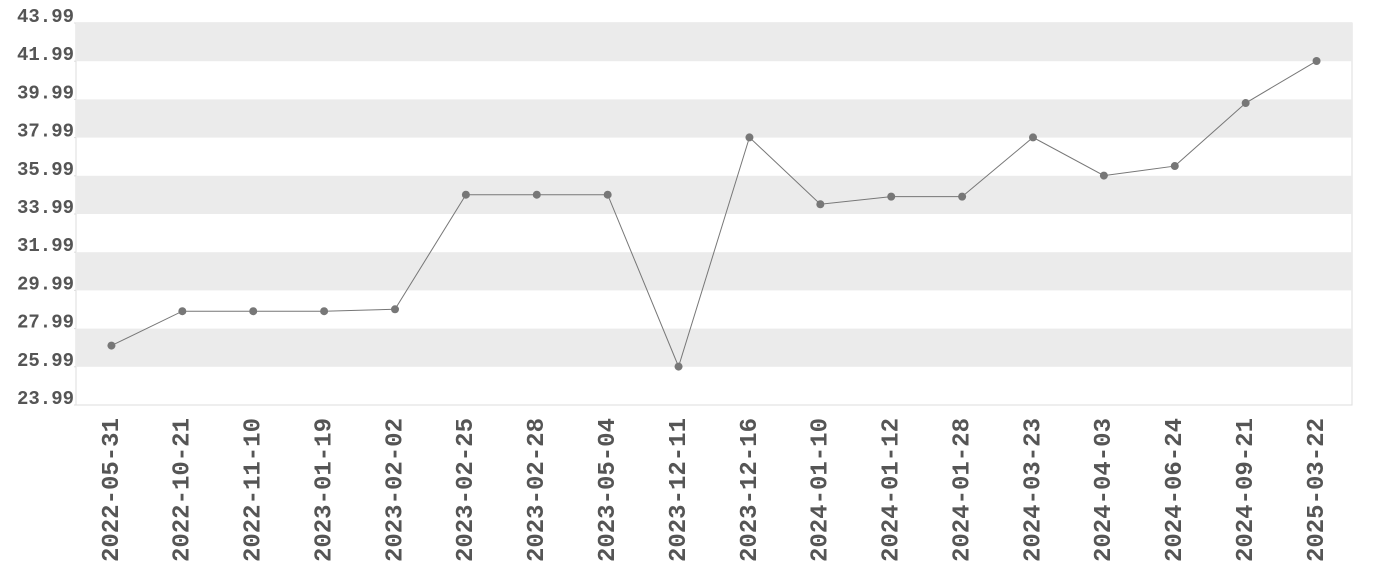 This screenshot has width=1380, height=580. Describe the element at coordinates (679, 490) in the screenshot. I see `x-tick-label: 2023-12-11` at that location.